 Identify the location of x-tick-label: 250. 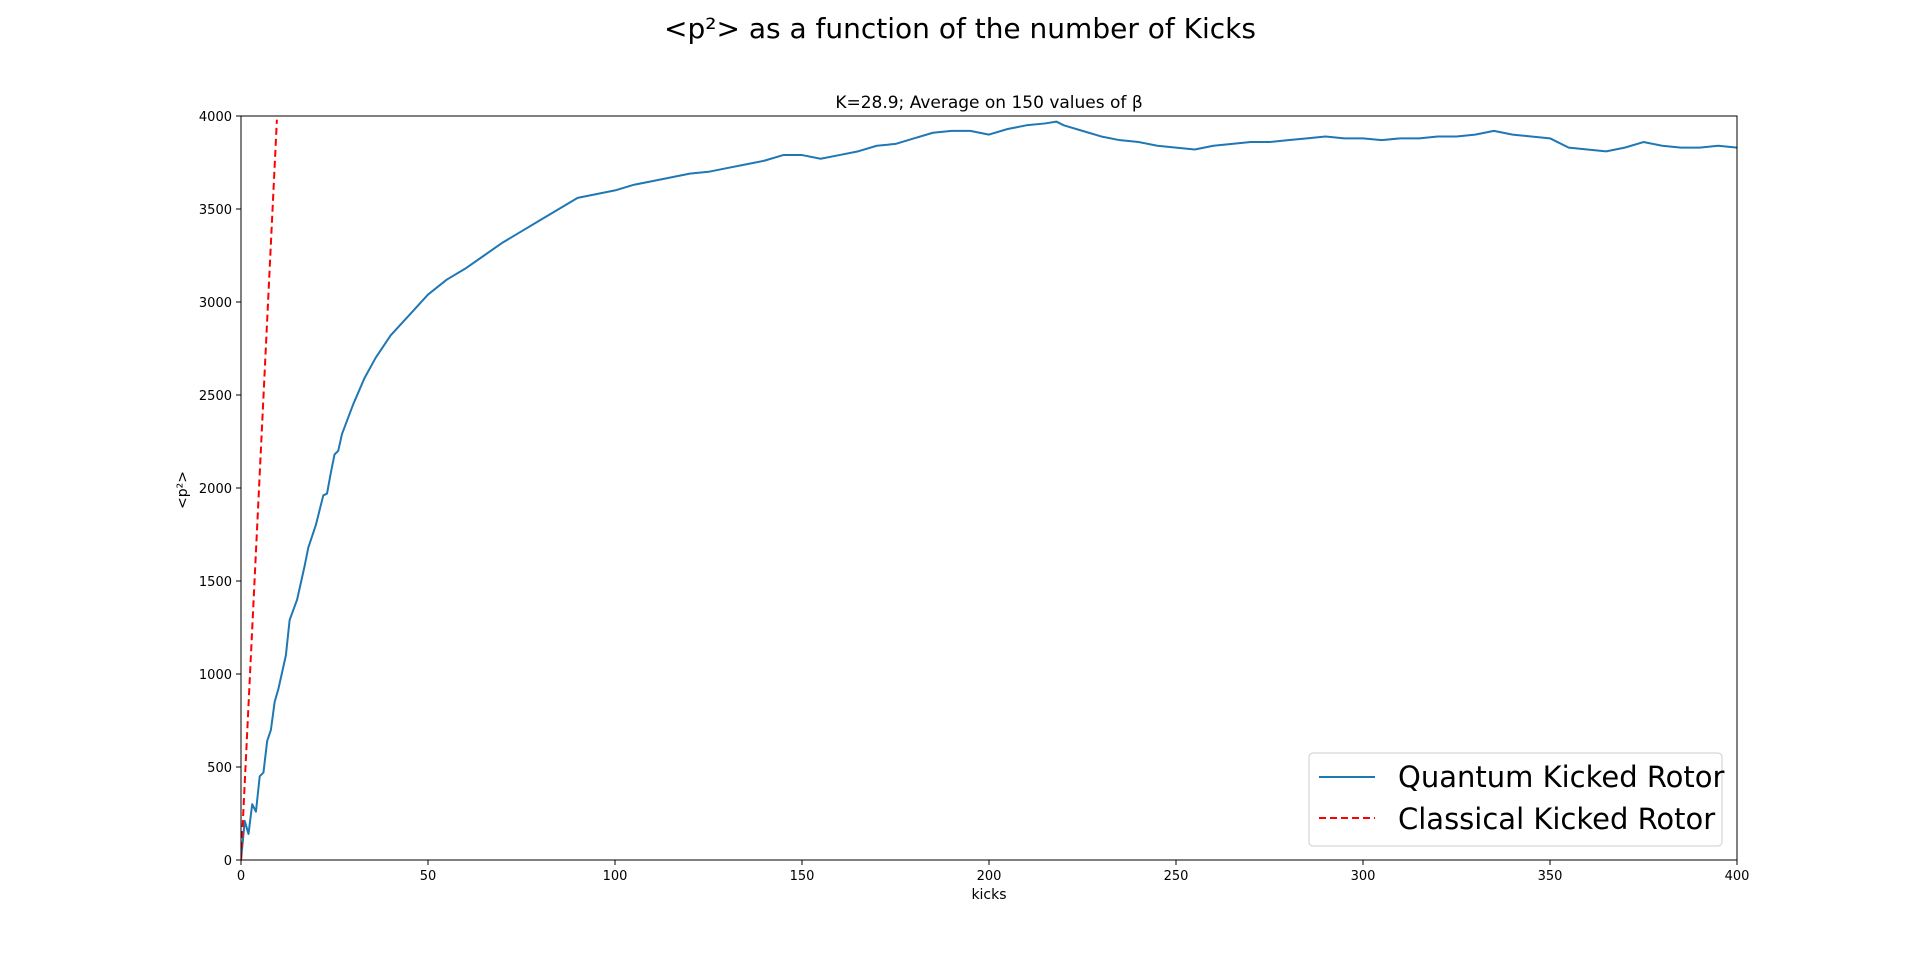
(1176, 876).